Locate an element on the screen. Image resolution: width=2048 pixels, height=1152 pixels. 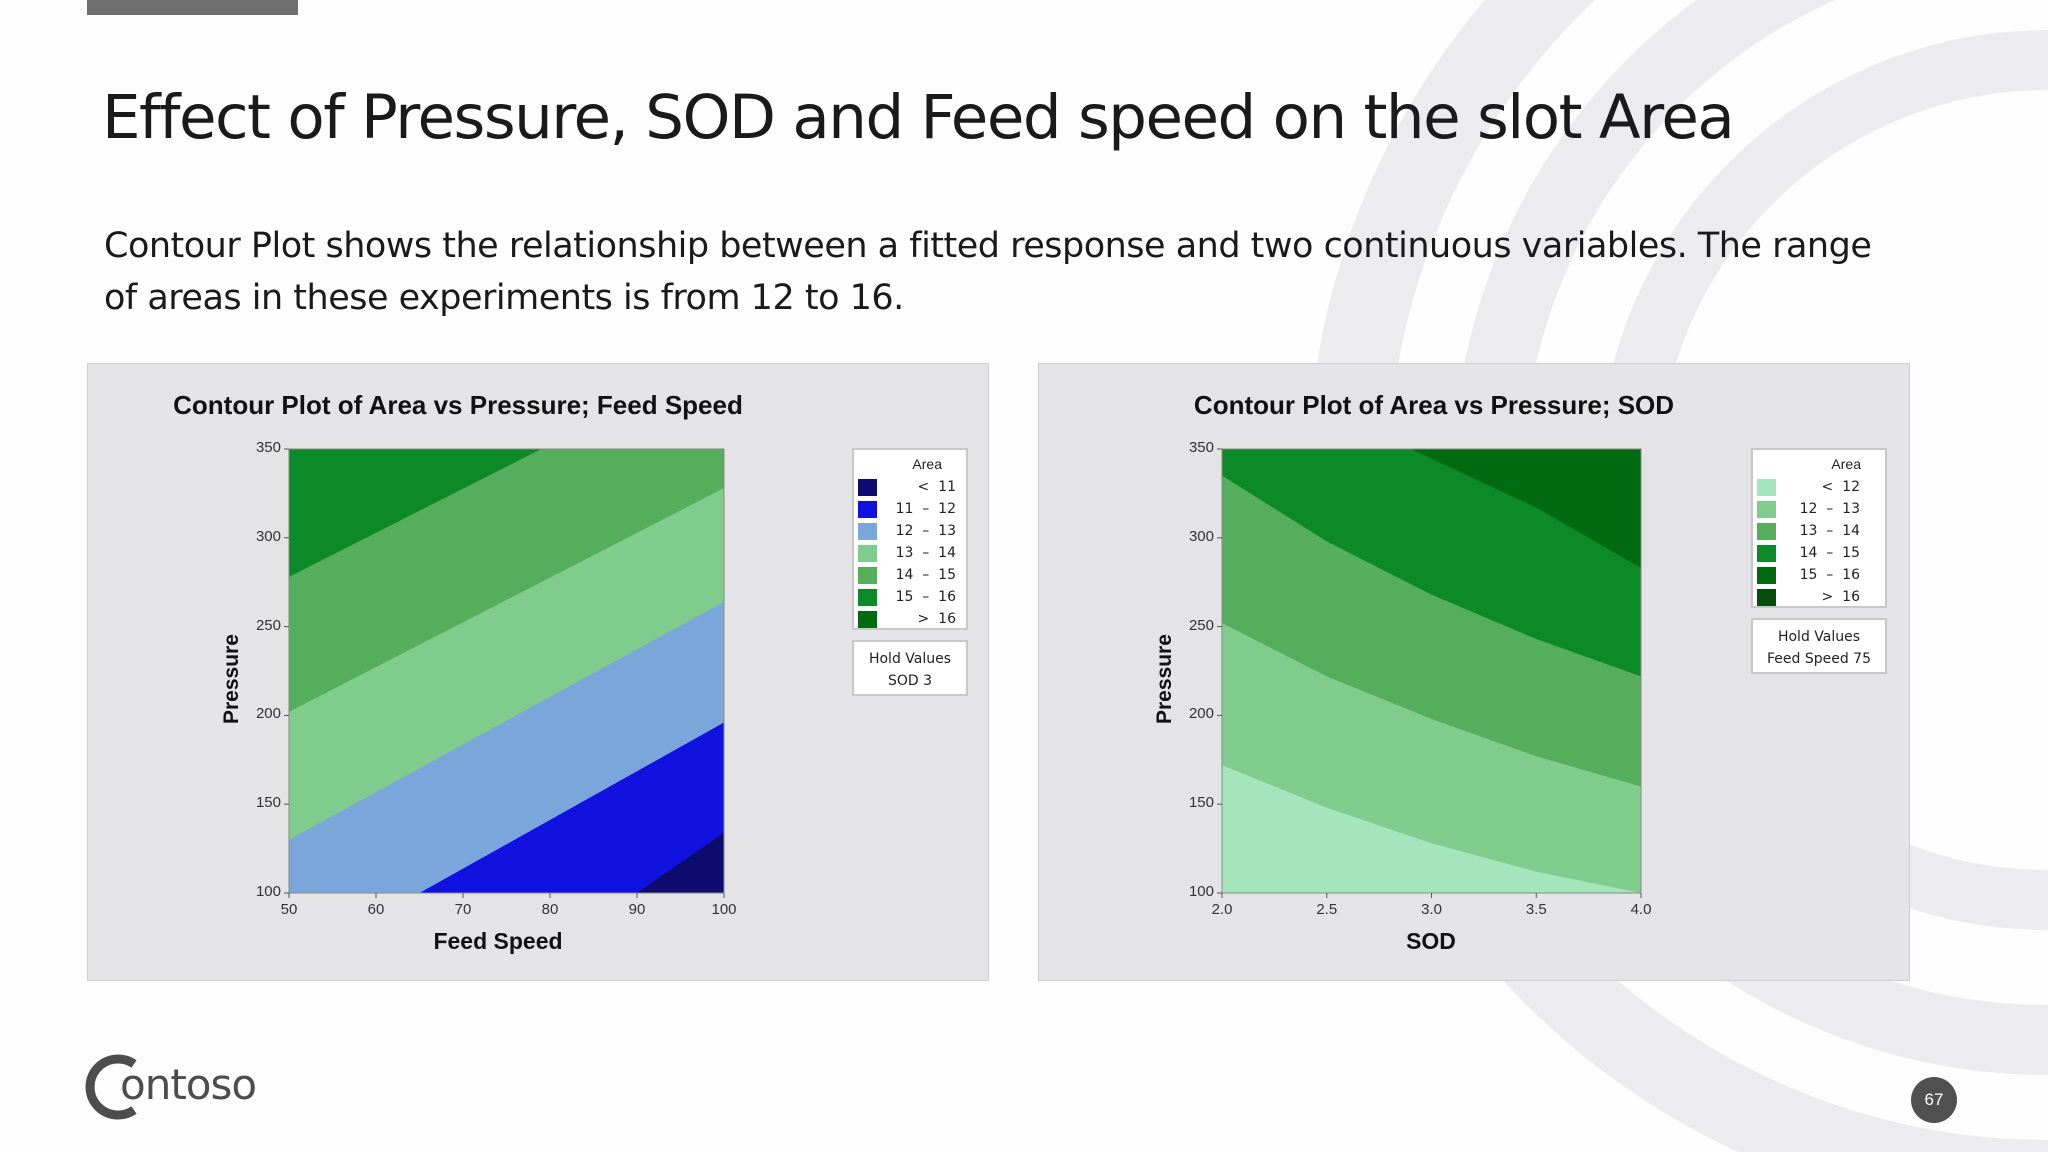
x-axis-label: SOD is located at coordinates (1431, 941).